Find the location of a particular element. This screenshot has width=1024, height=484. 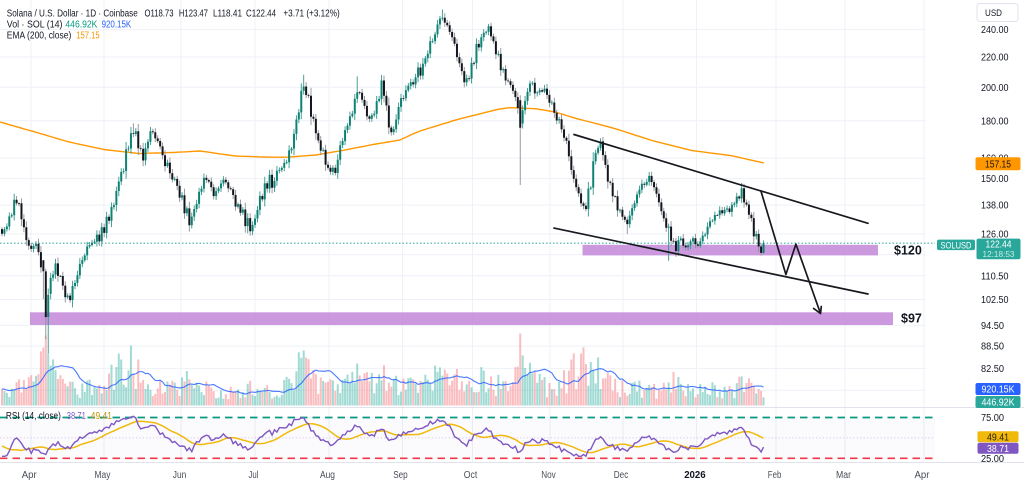

svg-text: Aug is located at coordinates (327, 475).